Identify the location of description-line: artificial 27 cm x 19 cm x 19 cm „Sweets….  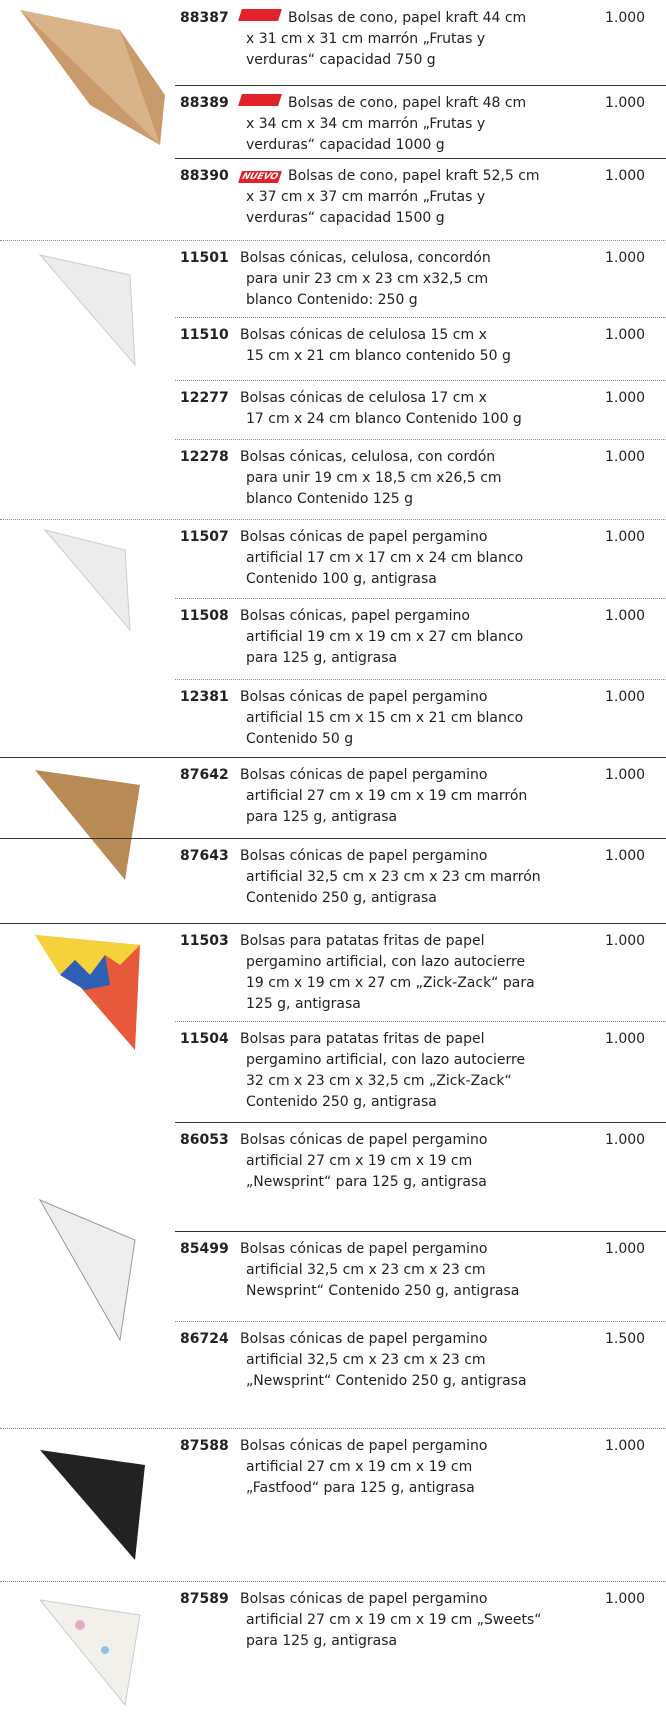
(405, 1620).